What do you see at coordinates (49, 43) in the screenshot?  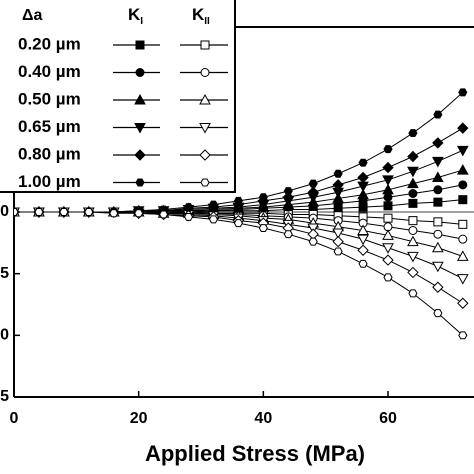 I see `legend-label: 0.20 µm` at bounding box center [49, 43].